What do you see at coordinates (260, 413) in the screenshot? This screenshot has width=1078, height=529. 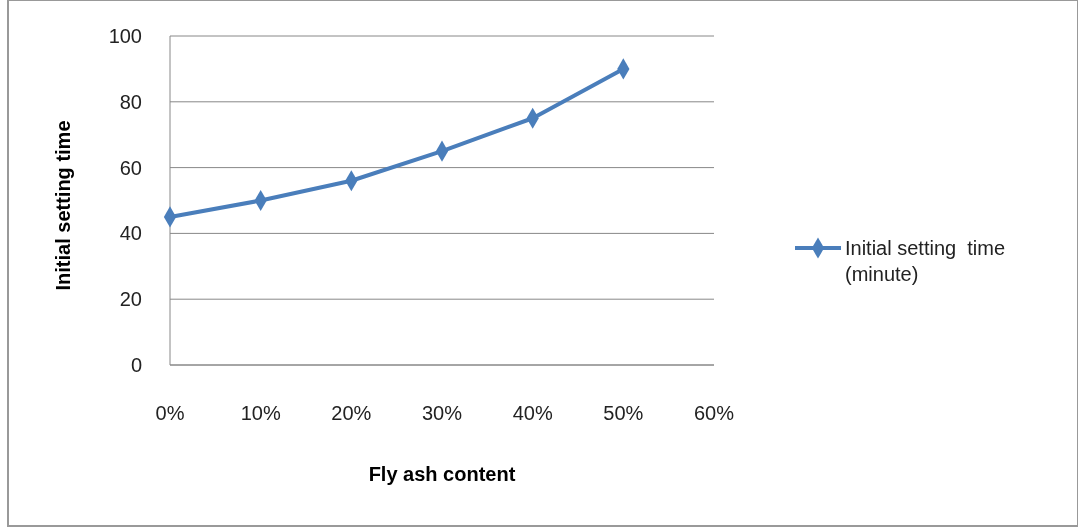 I see `x-tick-label: 10%` at bounding box center [260, 413].